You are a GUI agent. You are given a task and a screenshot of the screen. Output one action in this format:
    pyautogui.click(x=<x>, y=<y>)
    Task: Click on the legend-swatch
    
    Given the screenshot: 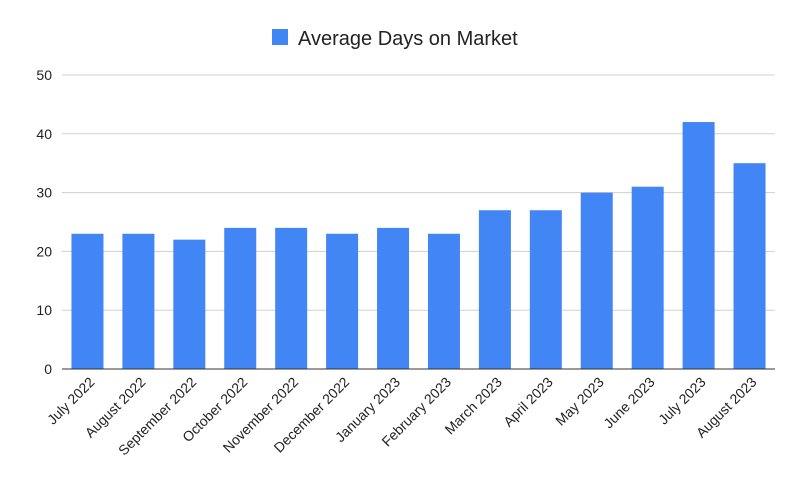 What is the action you would take?
    pyautogui.click(x=280, y=37)
    